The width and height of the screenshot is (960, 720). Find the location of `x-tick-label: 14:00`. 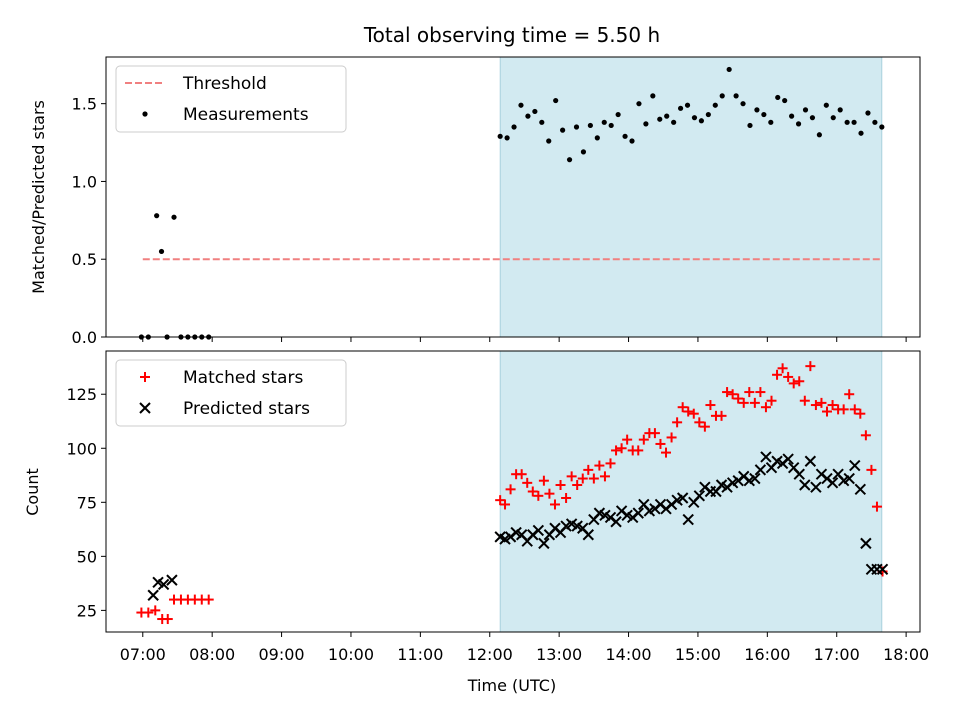

x-tick-label: 14:00 is located at coordinates (628, 654).